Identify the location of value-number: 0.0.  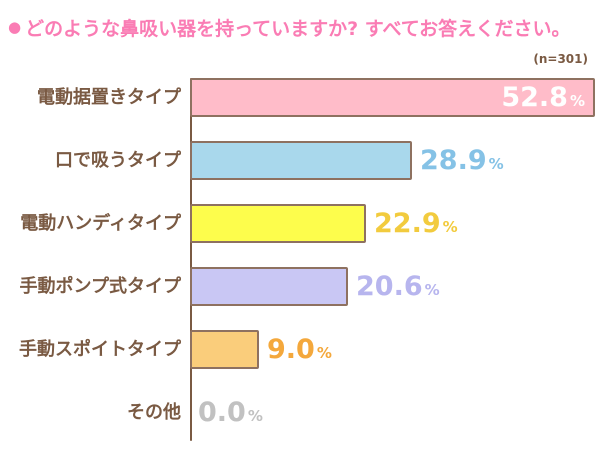
(222, 412).